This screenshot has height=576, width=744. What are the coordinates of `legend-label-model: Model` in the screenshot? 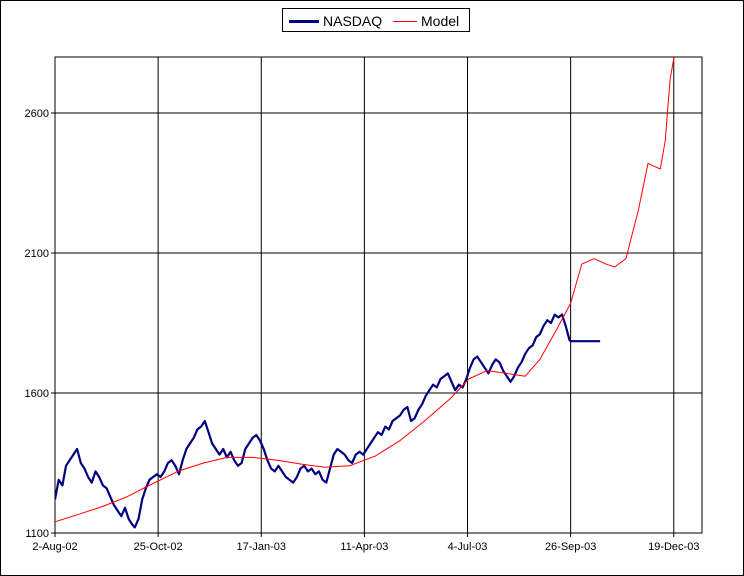 It's located at (440, 21).